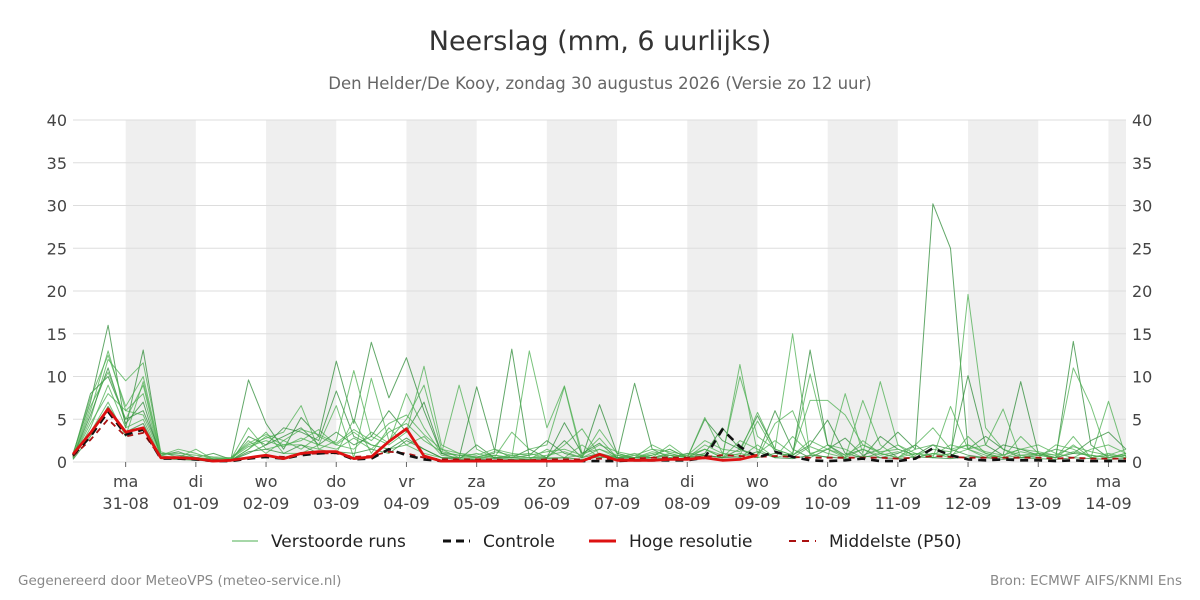 This screenshot has height=600, width=1200. Describe the element at coordinates (57, 120) in the screenshot. I see `y-tick-label-left: 40` at that location.